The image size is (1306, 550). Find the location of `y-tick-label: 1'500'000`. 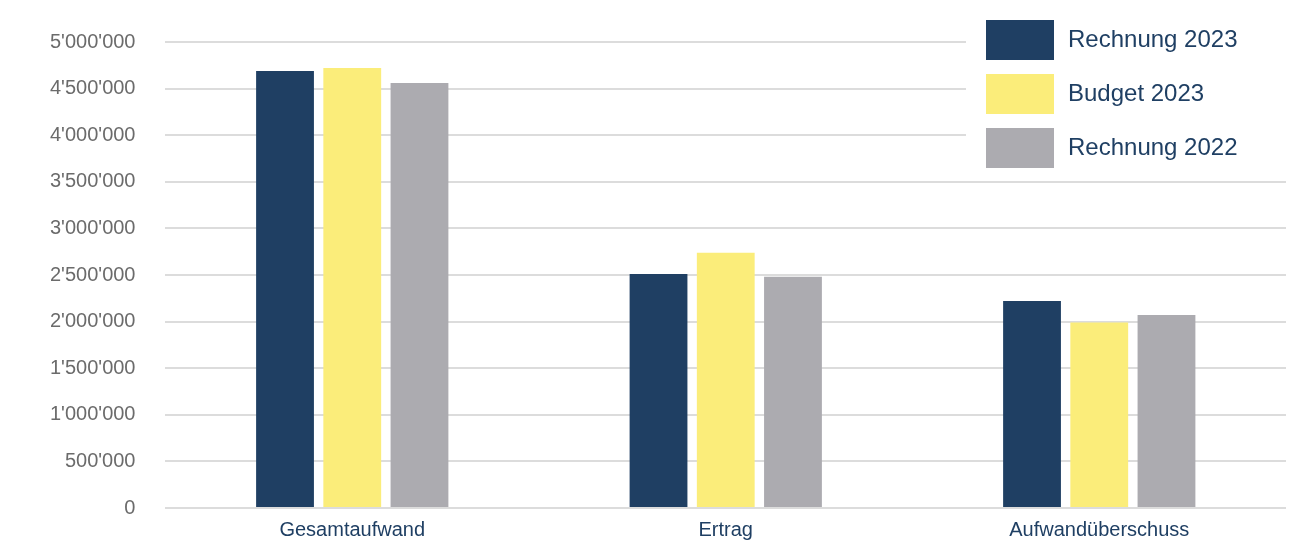

y-tick-label: 1'500'000 is located at coordinates (93, 366).